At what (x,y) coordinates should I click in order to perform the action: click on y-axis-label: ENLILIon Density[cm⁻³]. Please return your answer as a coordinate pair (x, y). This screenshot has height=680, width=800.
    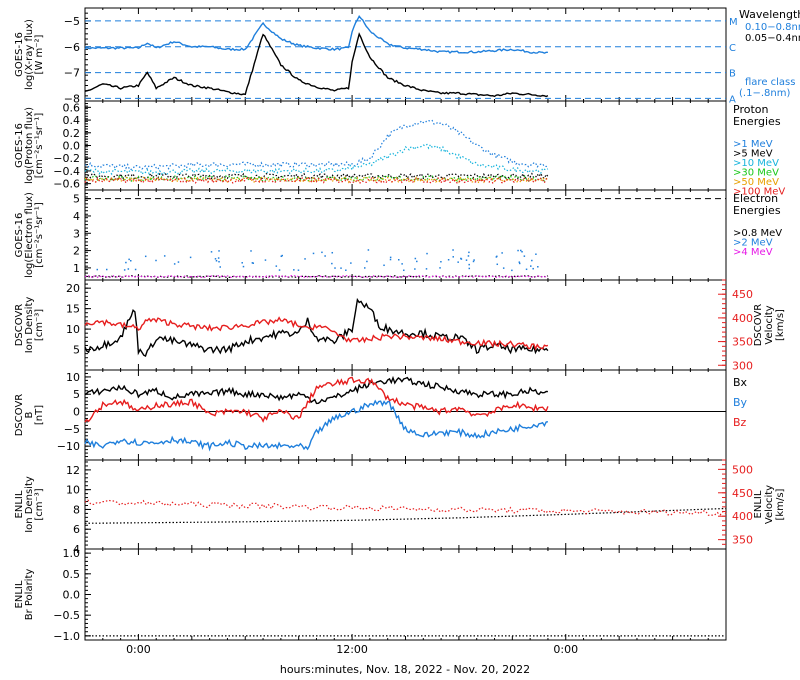
    Looking at the image, I should click on (29, 504).